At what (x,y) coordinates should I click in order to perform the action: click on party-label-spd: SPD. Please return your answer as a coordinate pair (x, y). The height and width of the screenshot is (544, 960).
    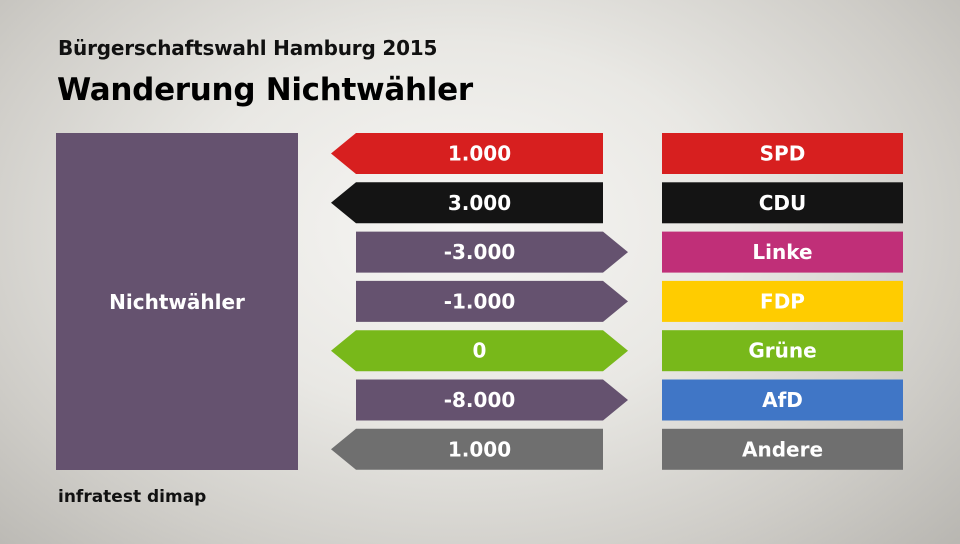
    Looking at the image, I should click on (783, 154).